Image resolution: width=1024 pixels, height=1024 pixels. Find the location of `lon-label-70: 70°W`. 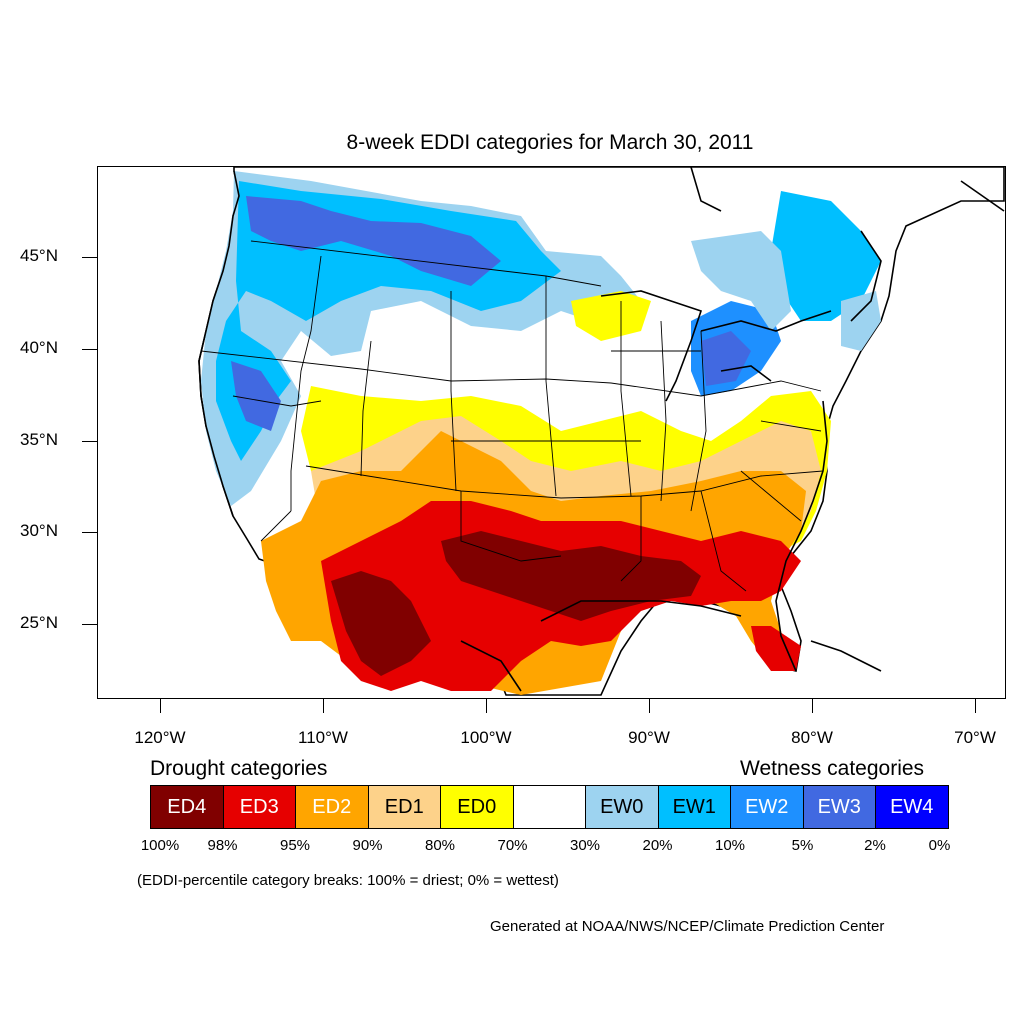

lon-label-70: 70°W is located at coordinates (975, 737).